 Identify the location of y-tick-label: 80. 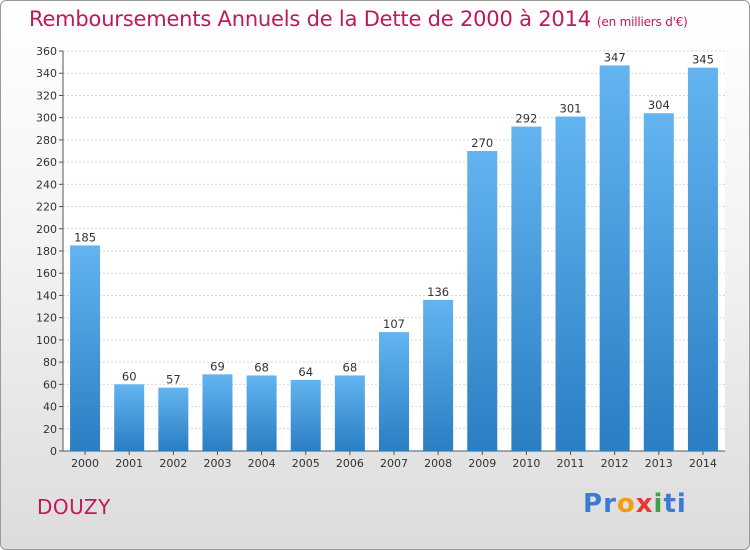
(50, 362).